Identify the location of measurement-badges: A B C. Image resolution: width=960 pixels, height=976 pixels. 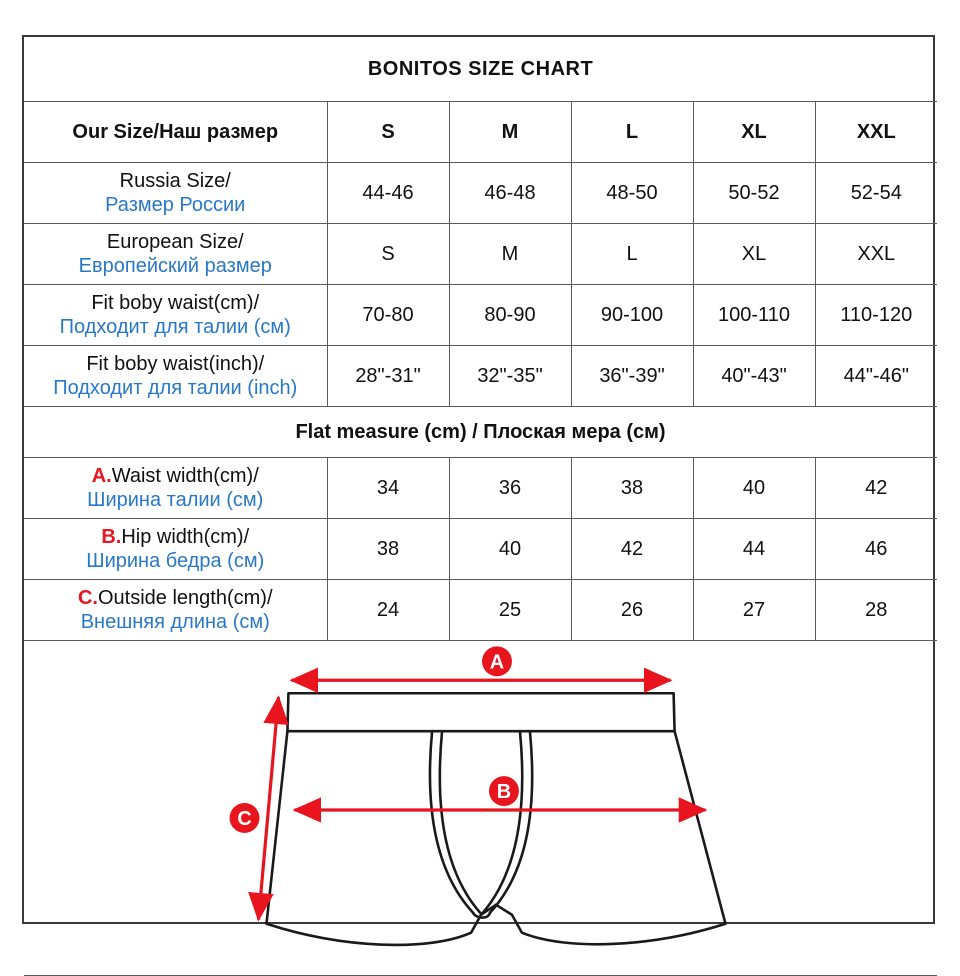
(374, 739).